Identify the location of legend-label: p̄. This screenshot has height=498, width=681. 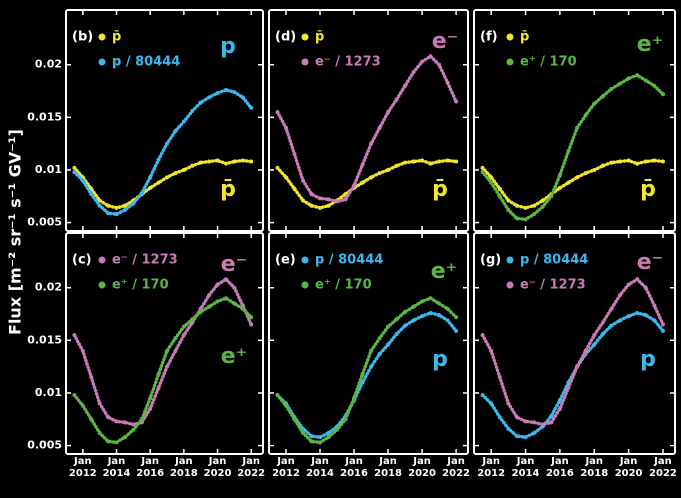
(116, 37).